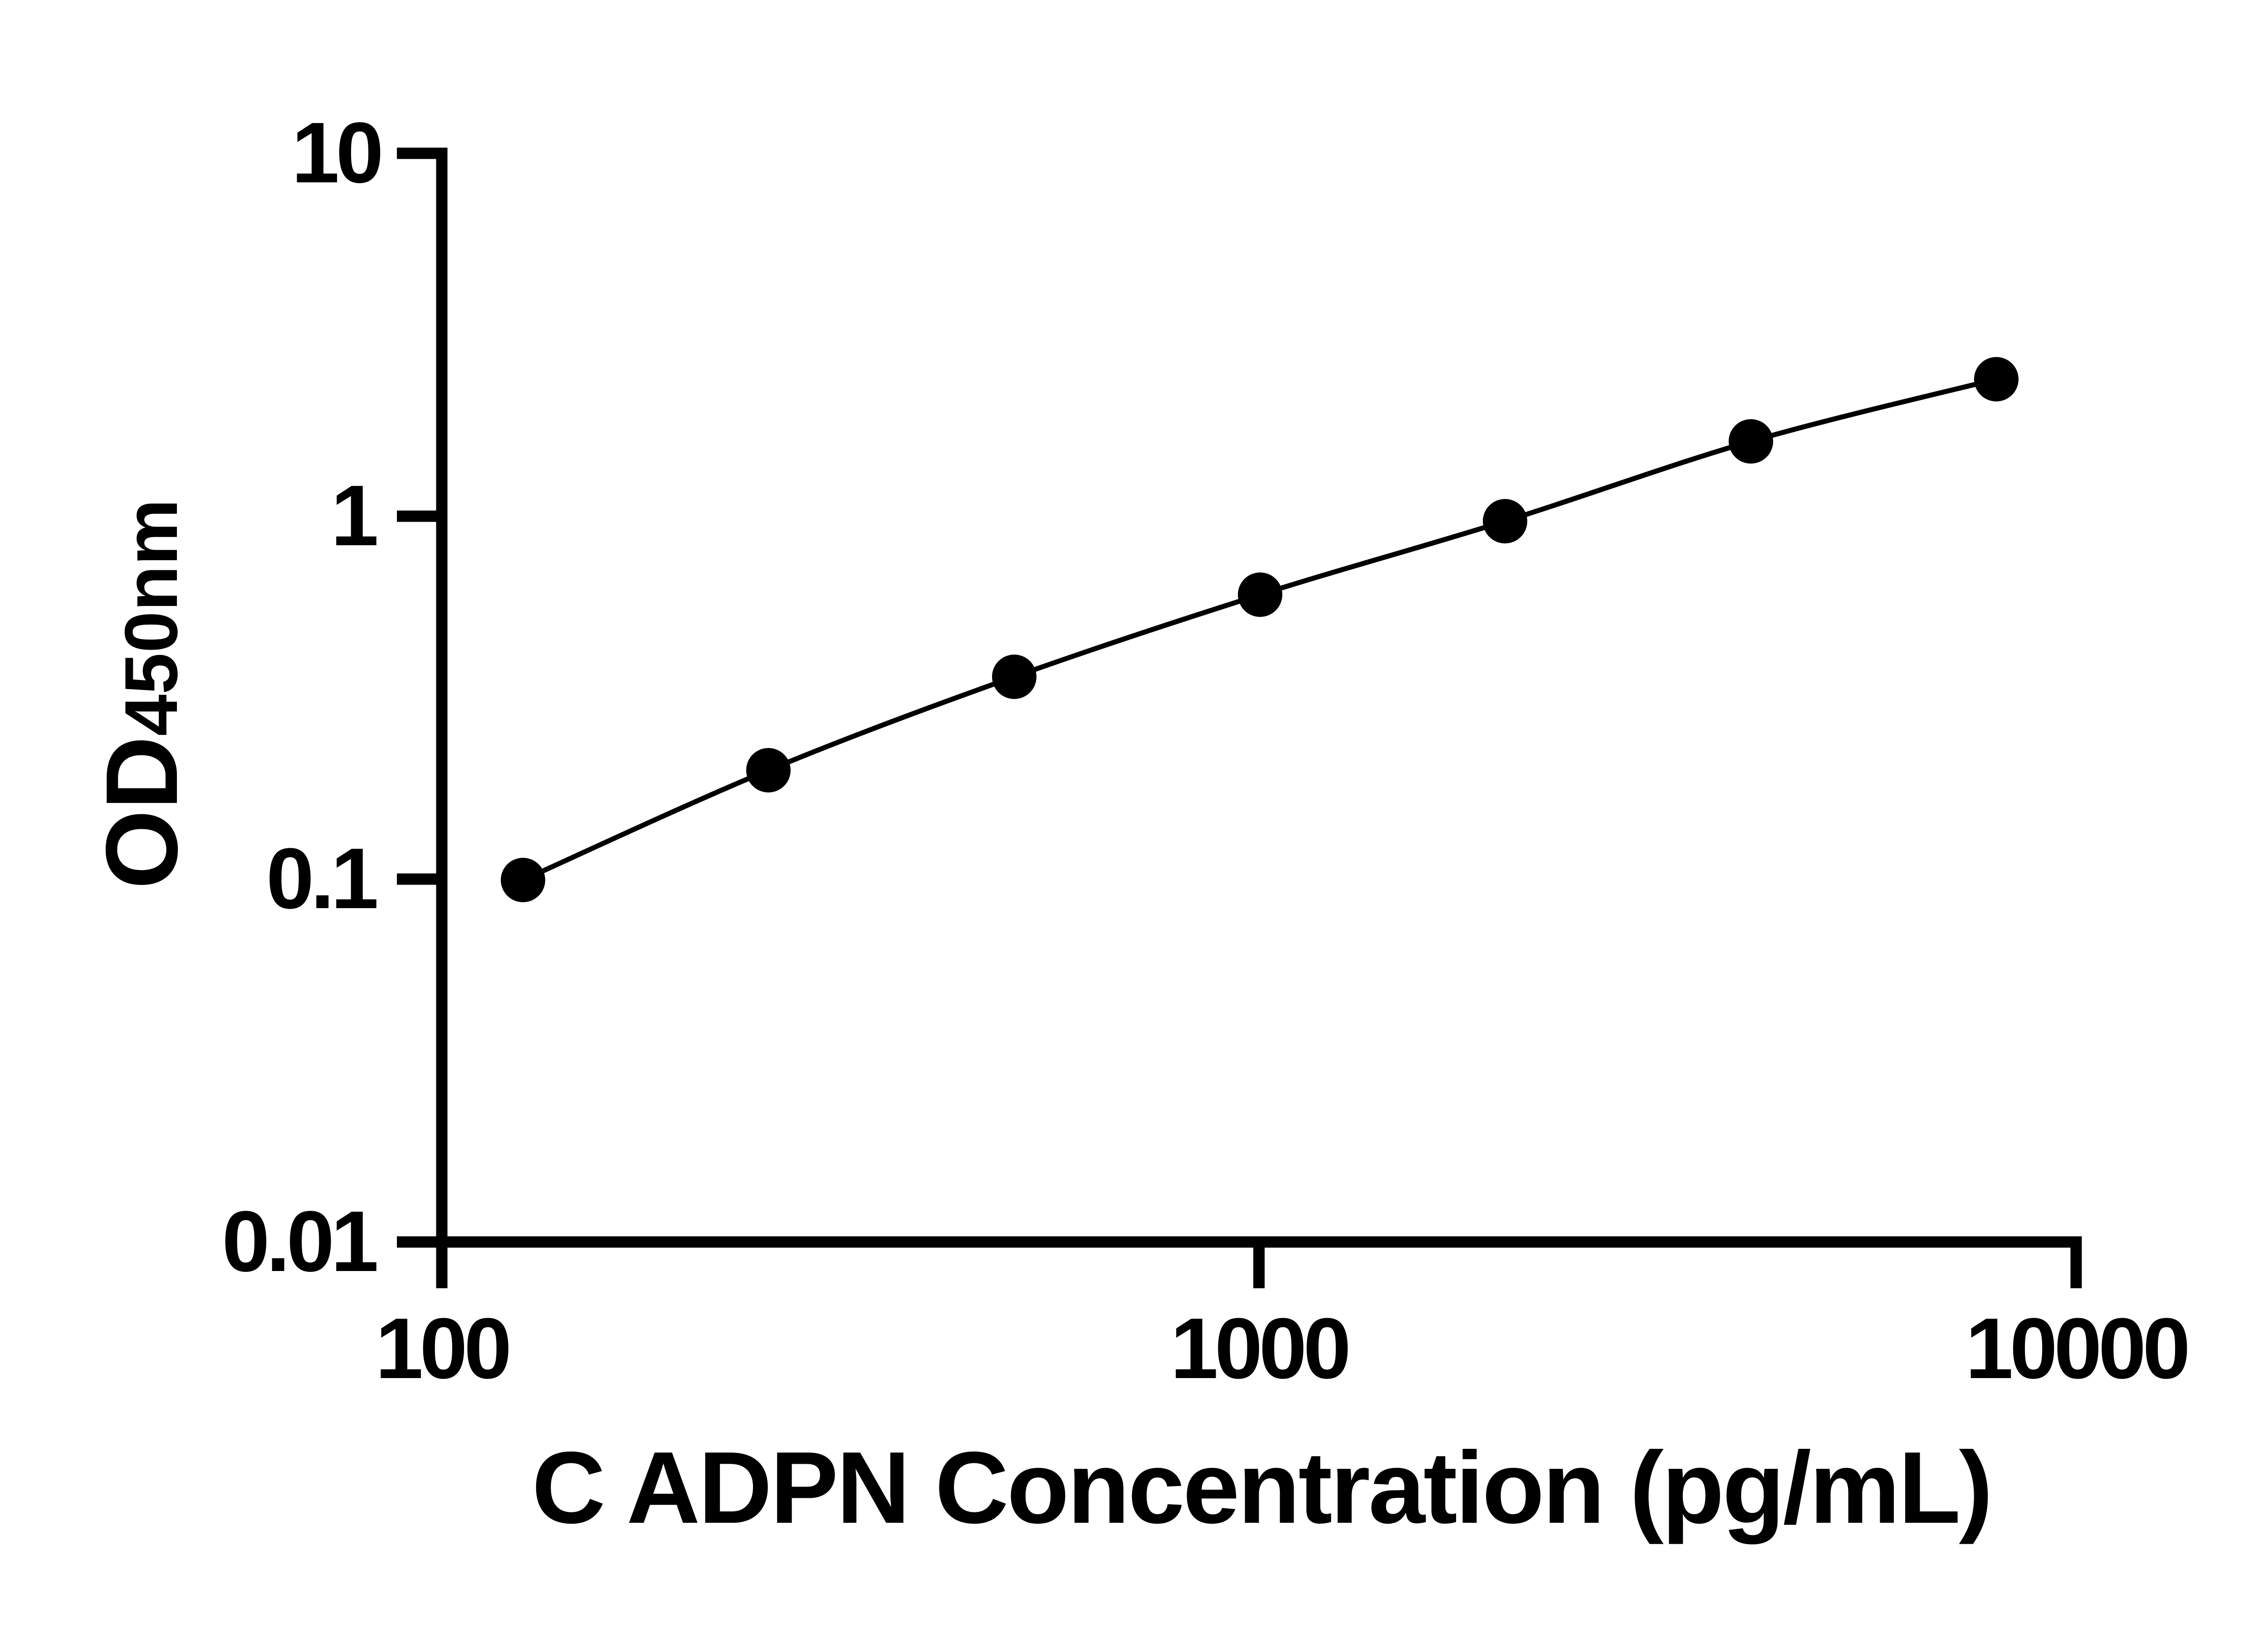 The height and width of the screenshot is (1633, 2268). I want to click on svg-text: 0.01, so click(299, 1241).